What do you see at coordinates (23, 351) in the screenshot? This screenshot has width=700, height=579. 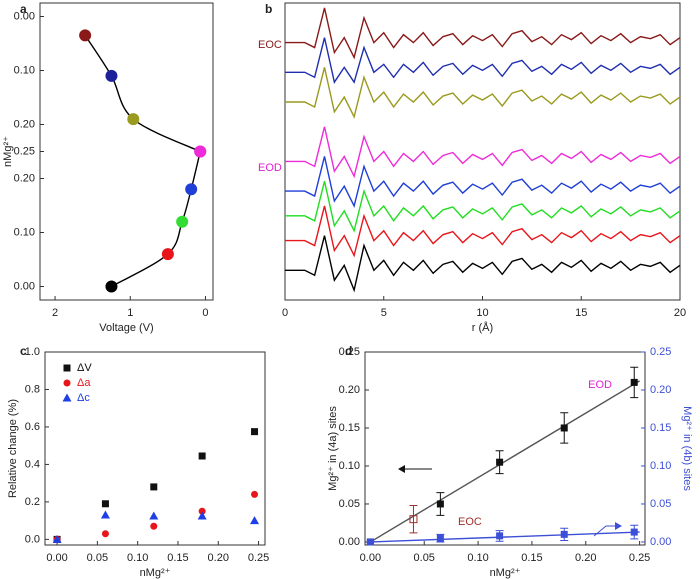 I see `panel-label: c` at bounding box center [23, 351].